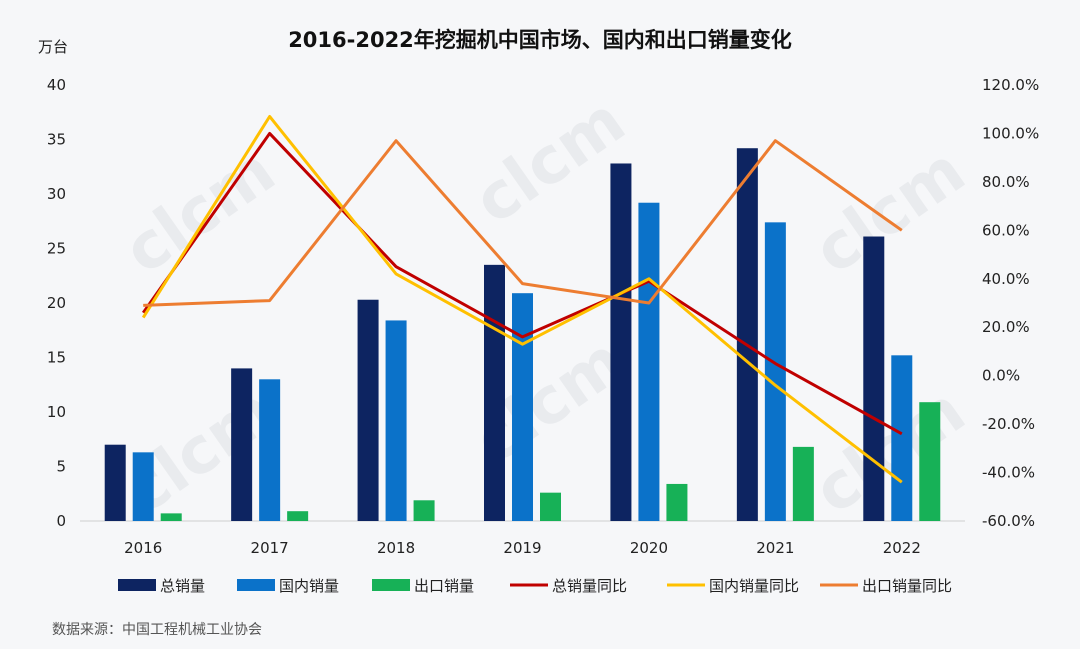 The width and height of the screenshot is (1080, 649). I want to click on bar-国内销量-2016, so click(143, 486).